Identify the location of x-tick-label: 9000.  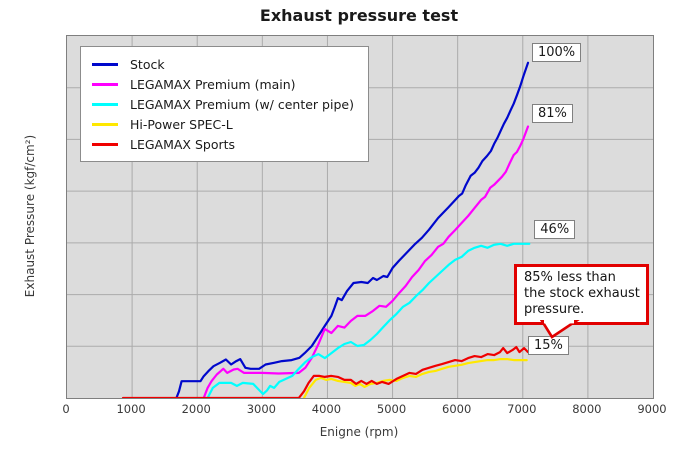
(652, 409).